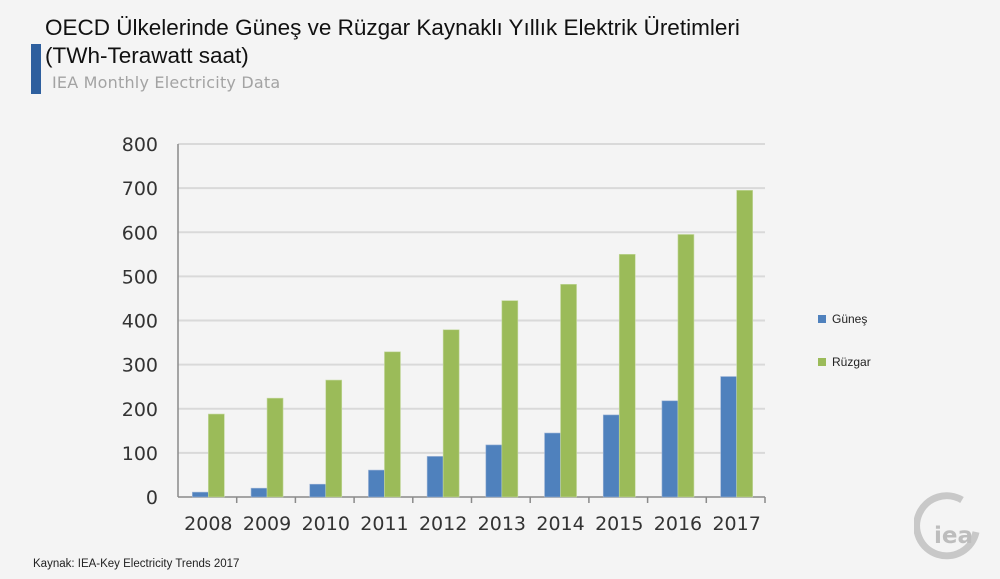 This screenshot has height=579, width=1000. Describe the element at coordinates (822, 319) in the screenshot. I see `legend-swatch-gunes` at that location.